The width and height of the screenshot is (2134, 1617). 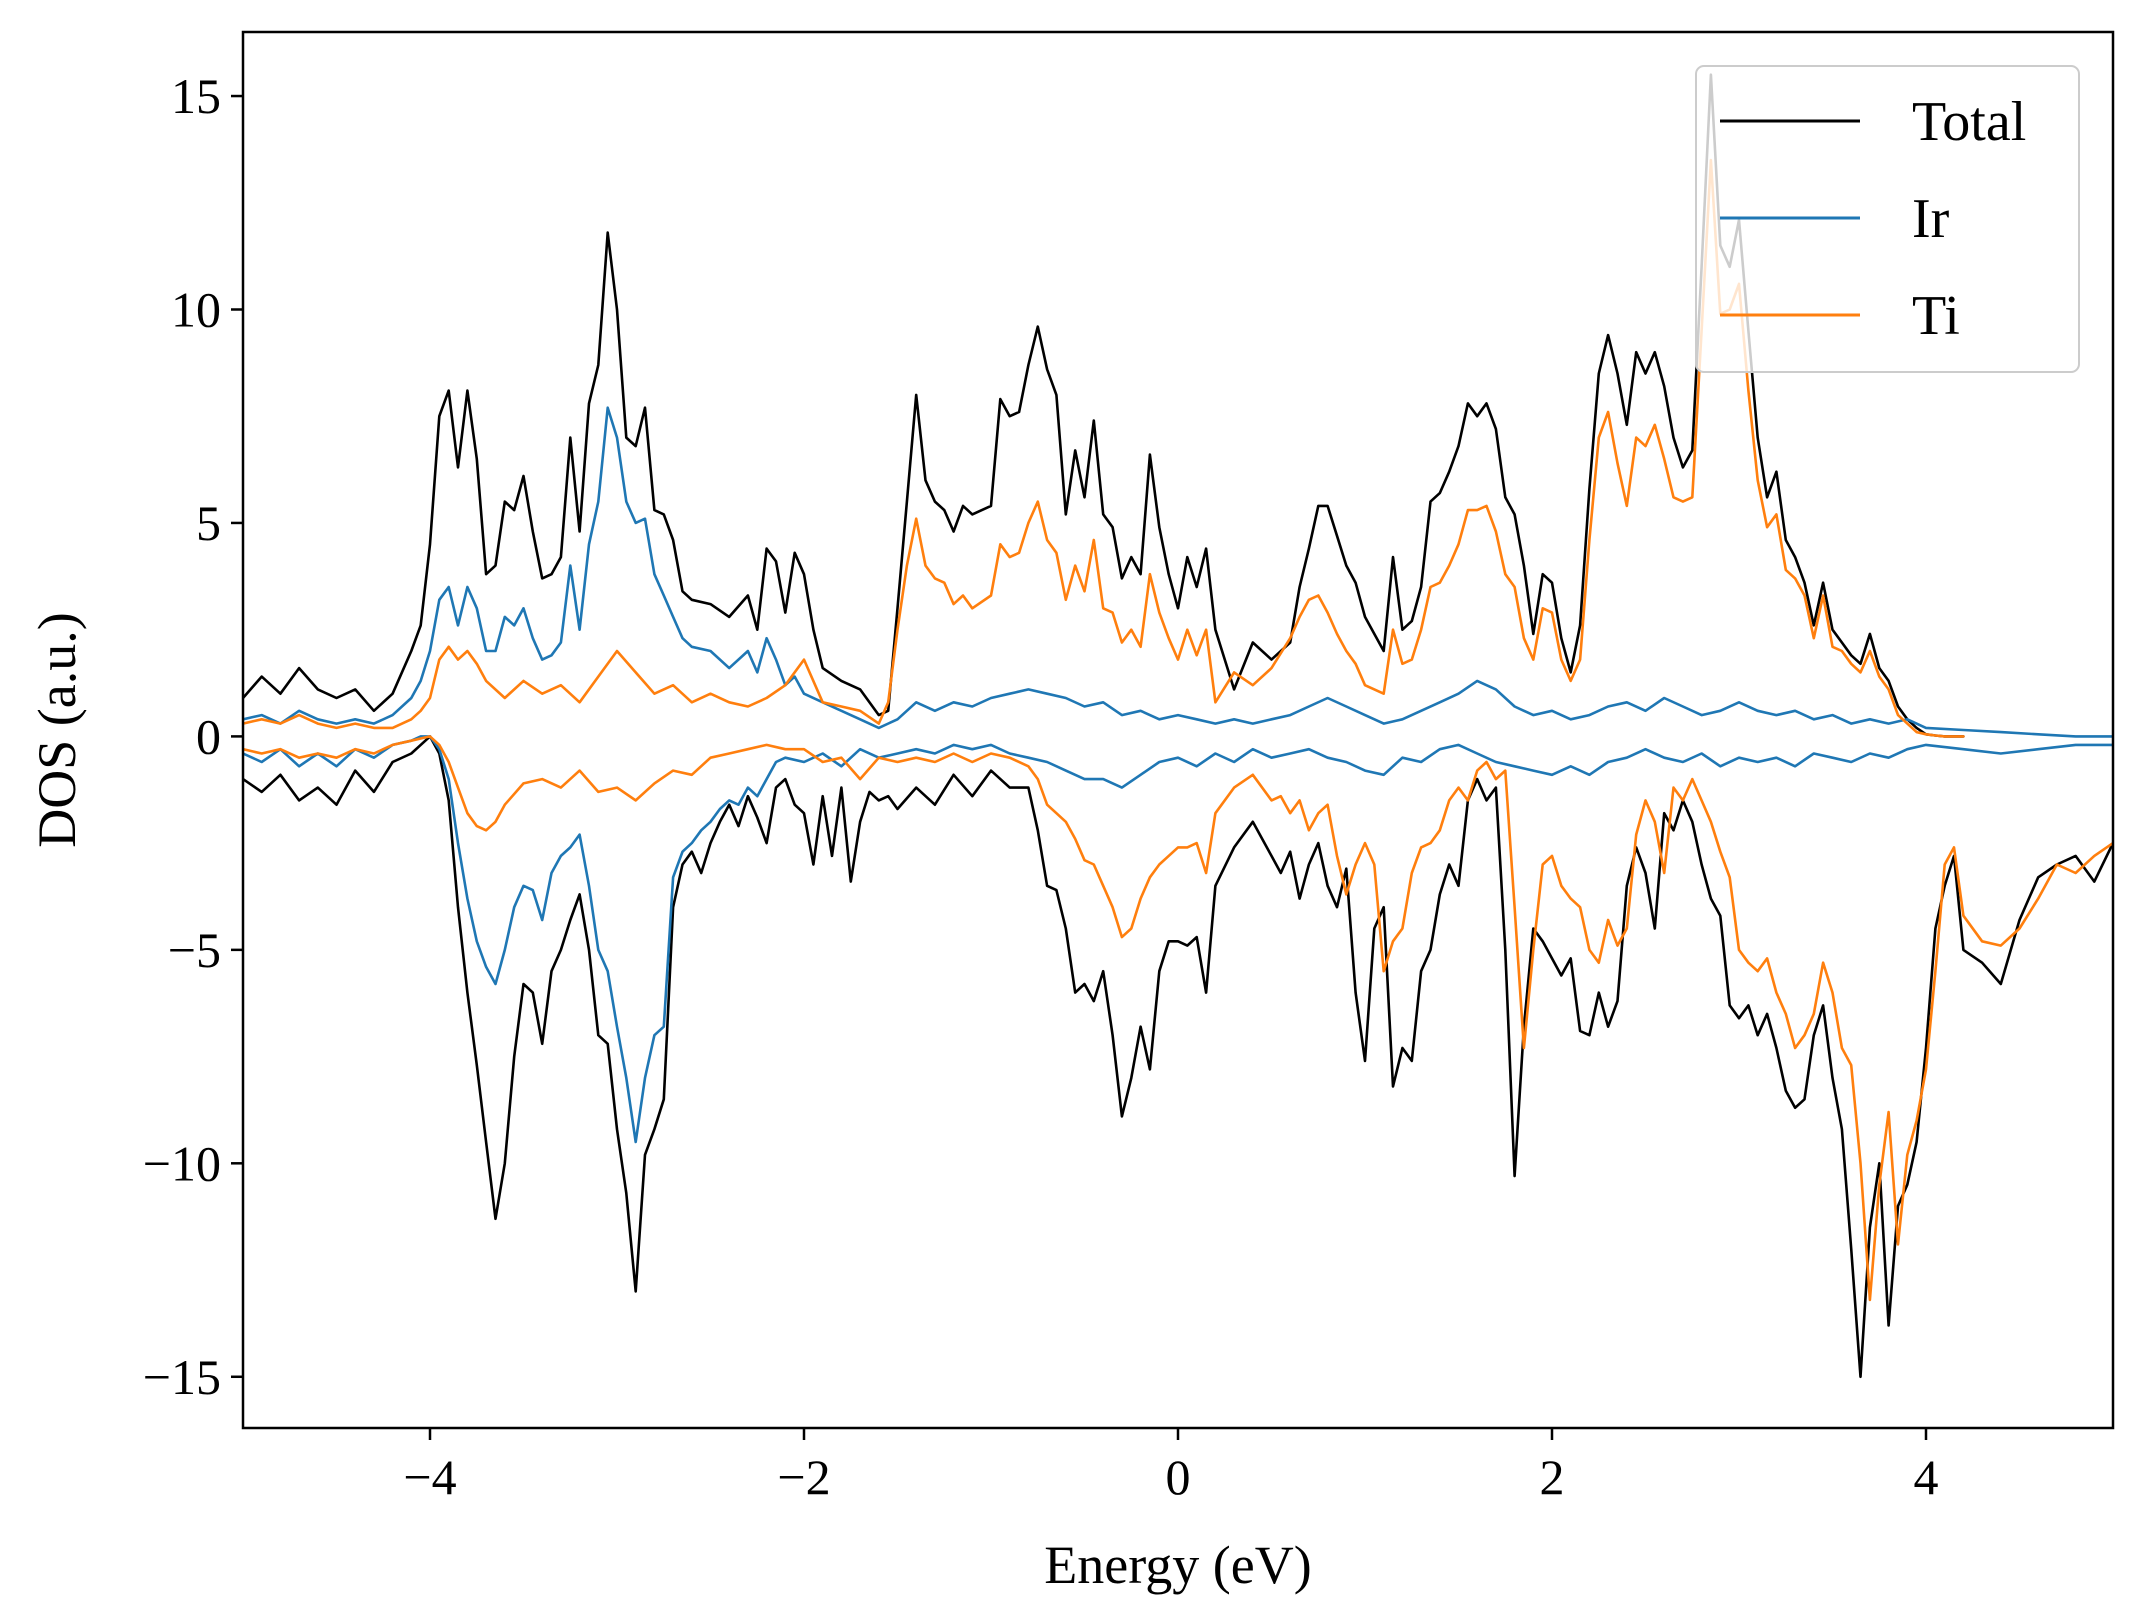 I want to click on legend: Total Ir Ti, so click(x=1887, y=219).